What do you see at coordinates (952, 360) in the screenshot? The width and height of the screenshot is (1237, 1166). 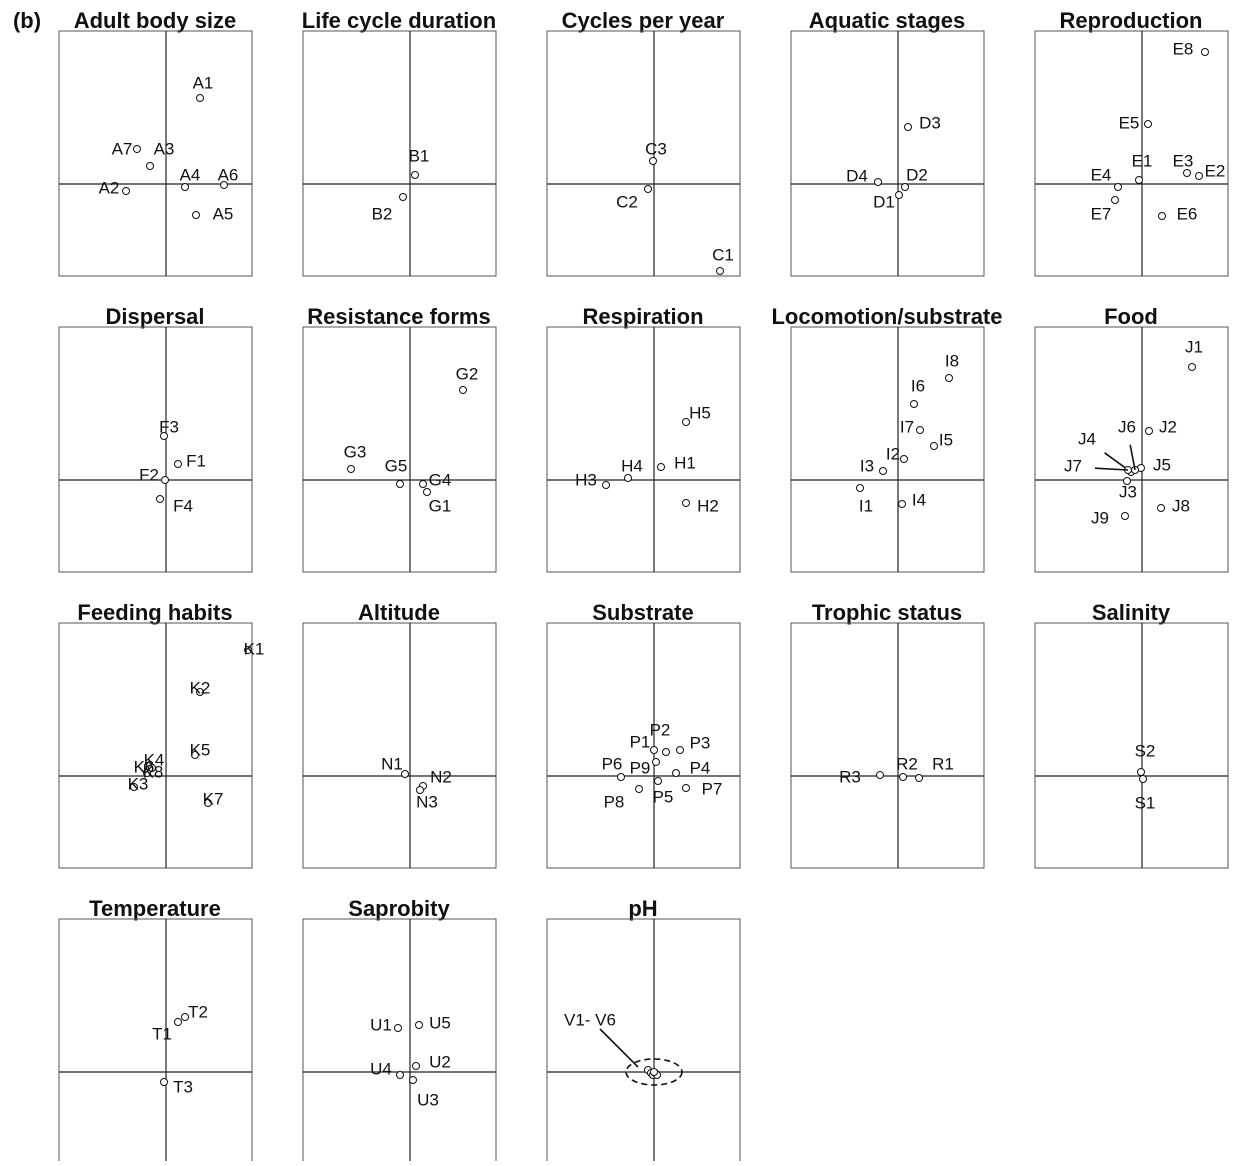 I see `point-label: I8` at bounding box center [952, 360].